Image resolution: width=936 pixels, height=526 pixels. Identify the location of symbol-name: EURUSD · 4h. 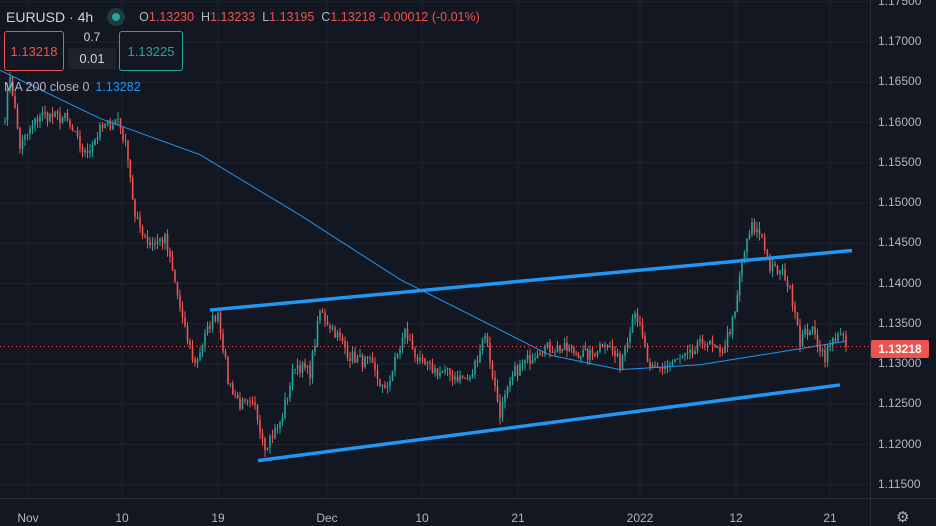
(50, 17).